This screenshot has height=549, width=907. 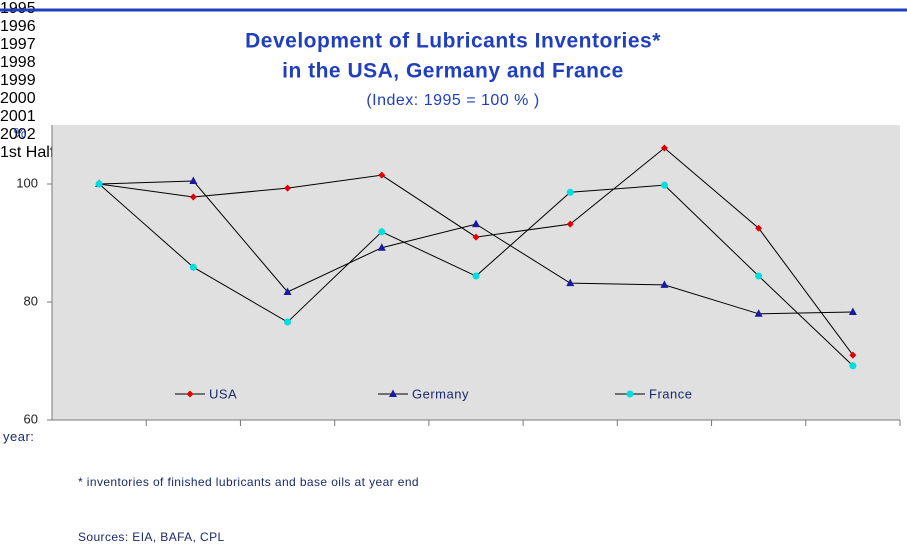 I want to click on x-tick-label: 1998, so click(x=18, y=62).